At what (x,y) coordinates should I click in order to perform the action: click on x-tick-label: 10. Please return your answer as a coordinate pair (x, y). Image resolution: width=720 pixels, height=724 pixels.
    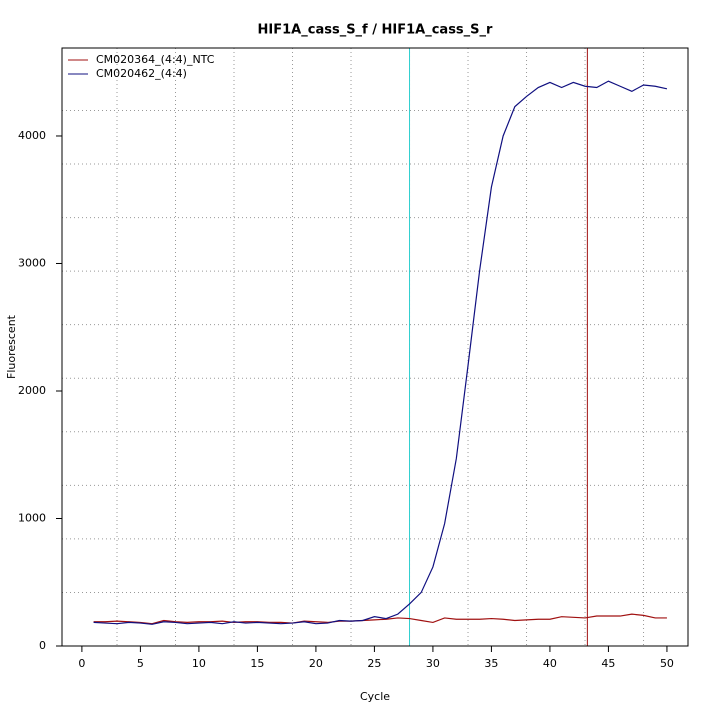
    Looking at the image, I should click on (199, 663).